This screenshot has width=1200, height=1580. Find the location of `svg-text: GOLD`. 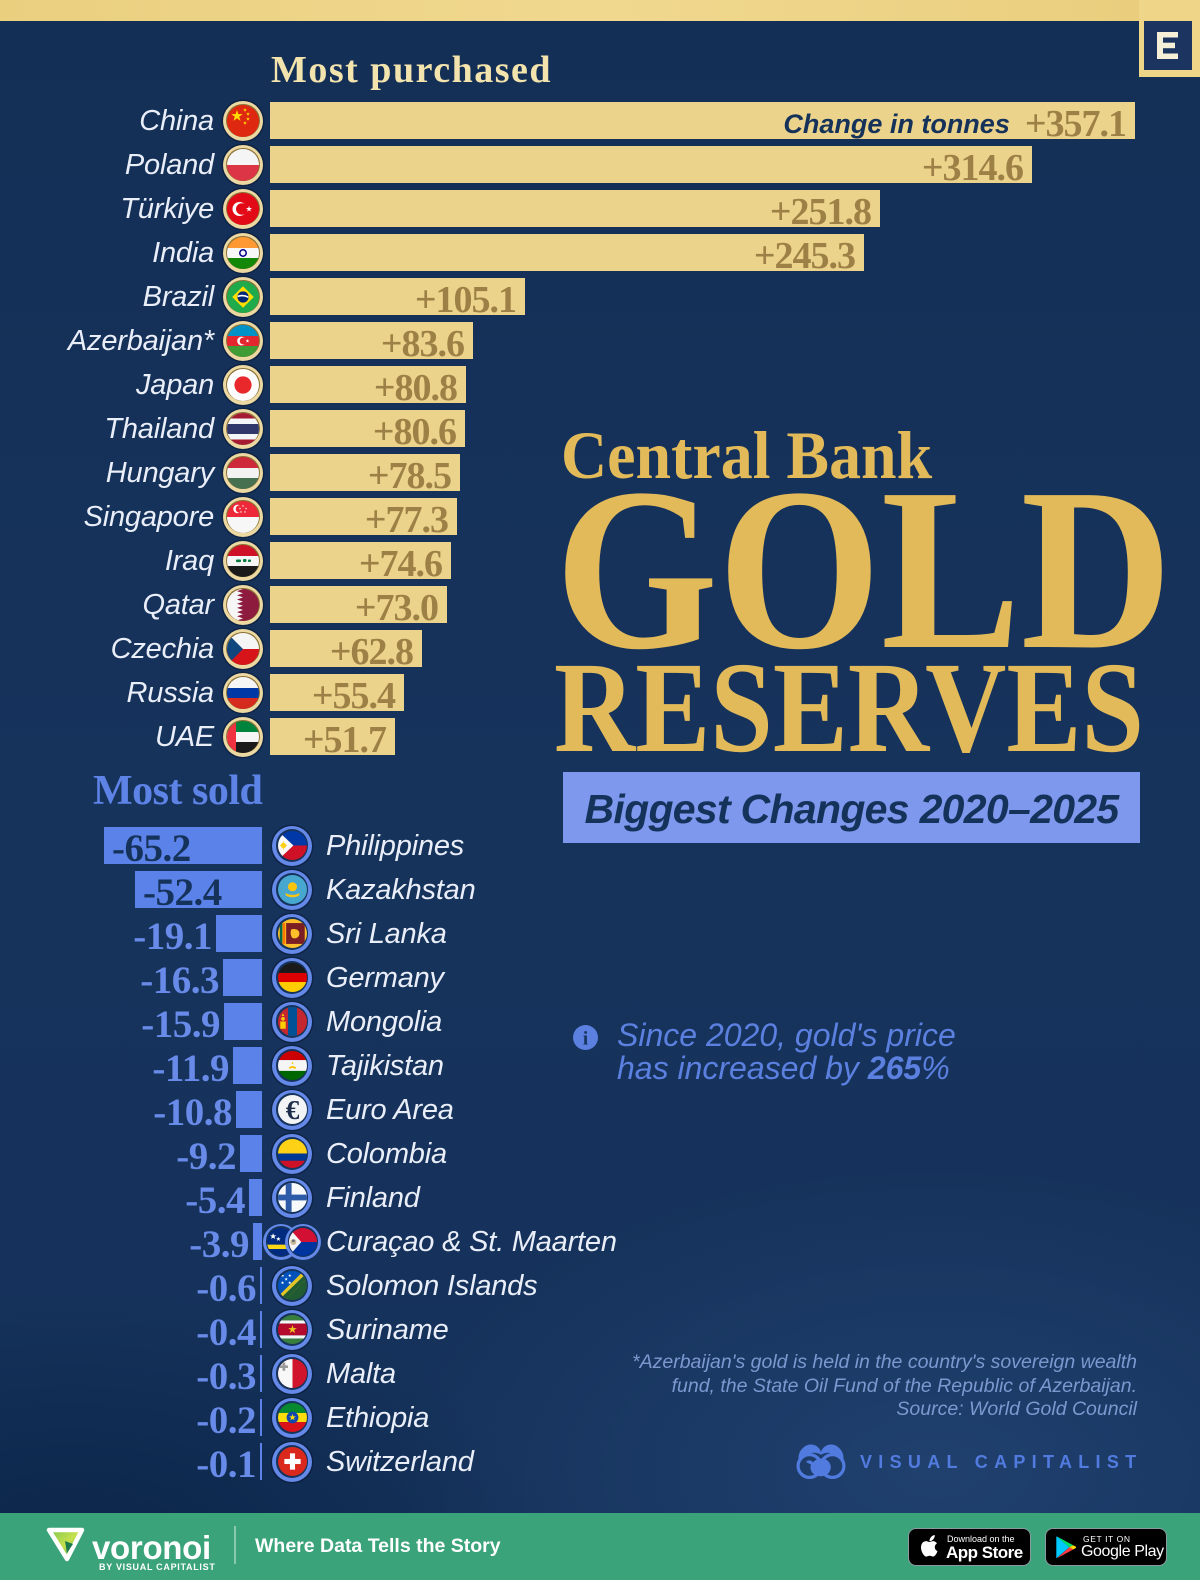

svg-text: GOLD is located at coordinates (863, 568).